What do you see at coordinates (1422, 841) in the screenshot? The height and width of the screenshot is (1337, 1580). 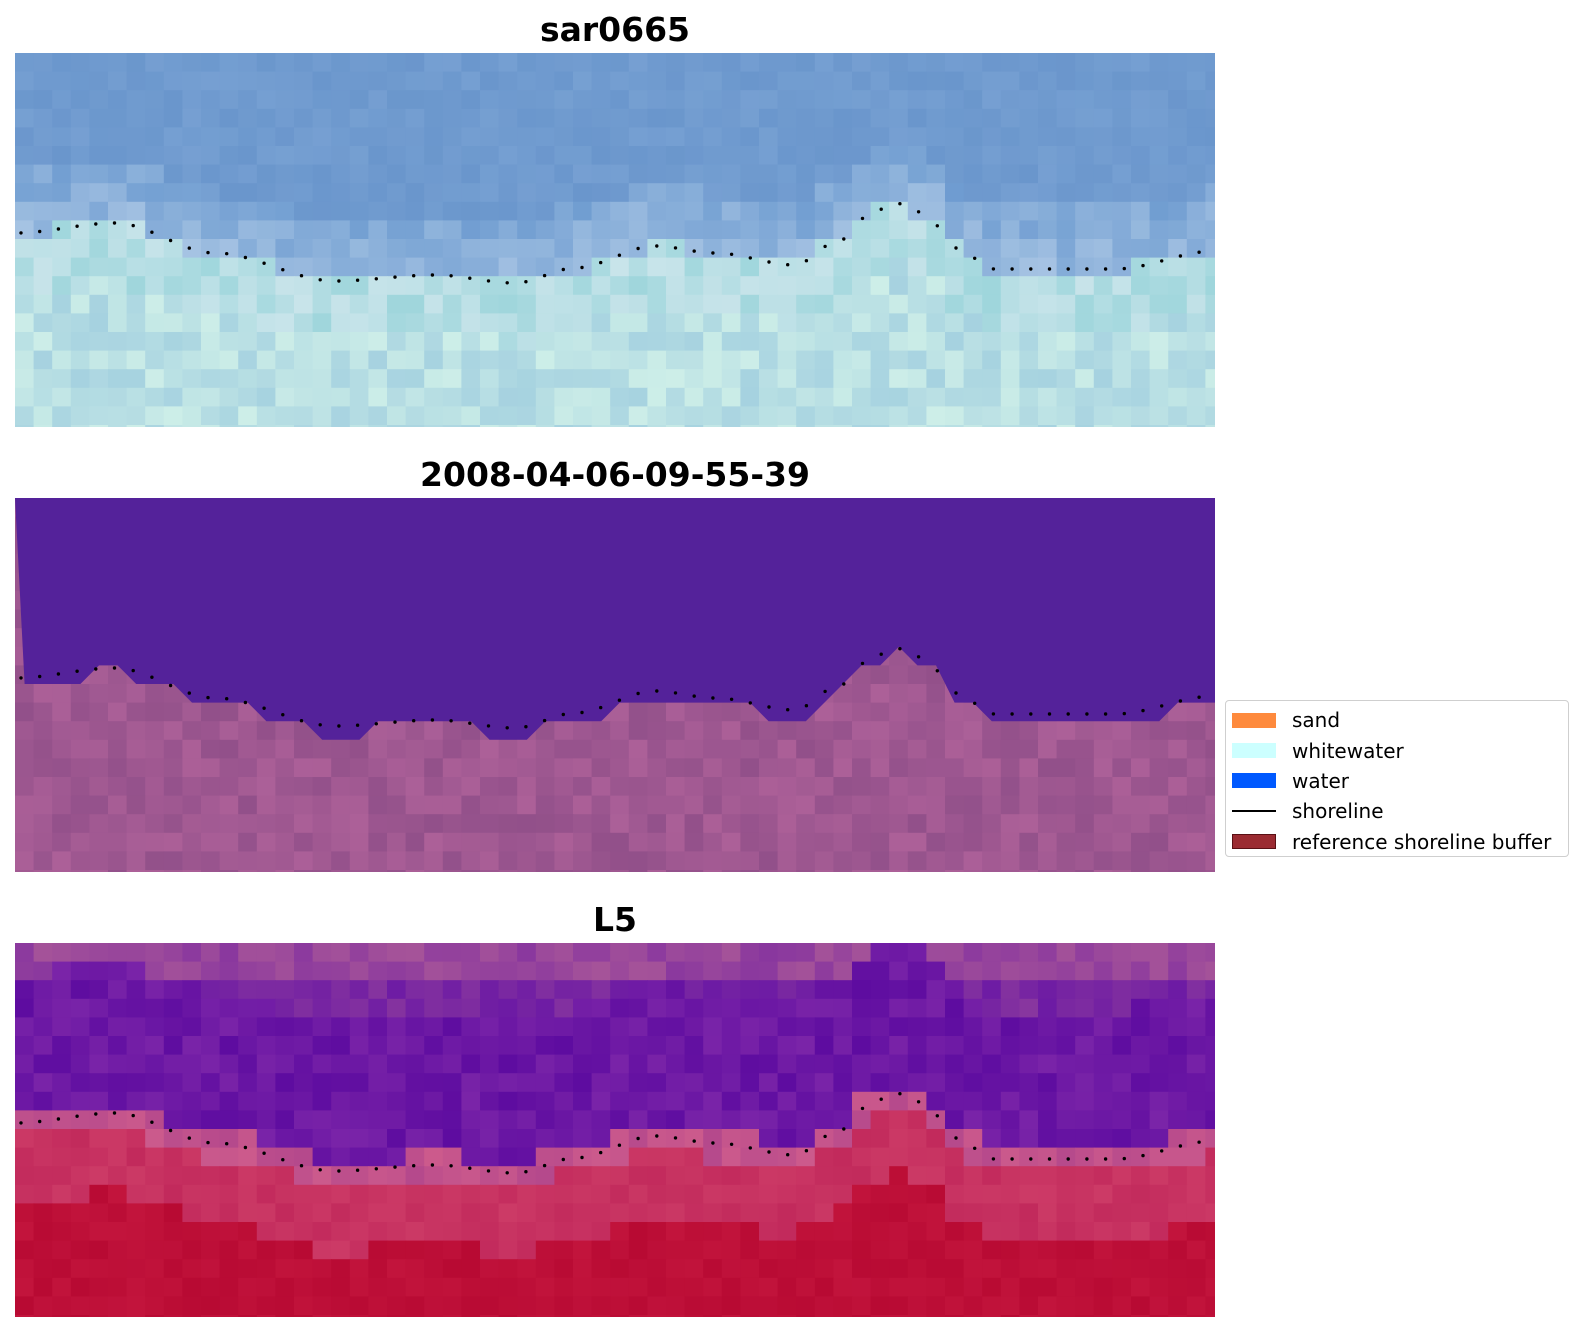 I see `legend-label-reference-buffer: reference shoreline buffer` at bounding box center [1422, 841].